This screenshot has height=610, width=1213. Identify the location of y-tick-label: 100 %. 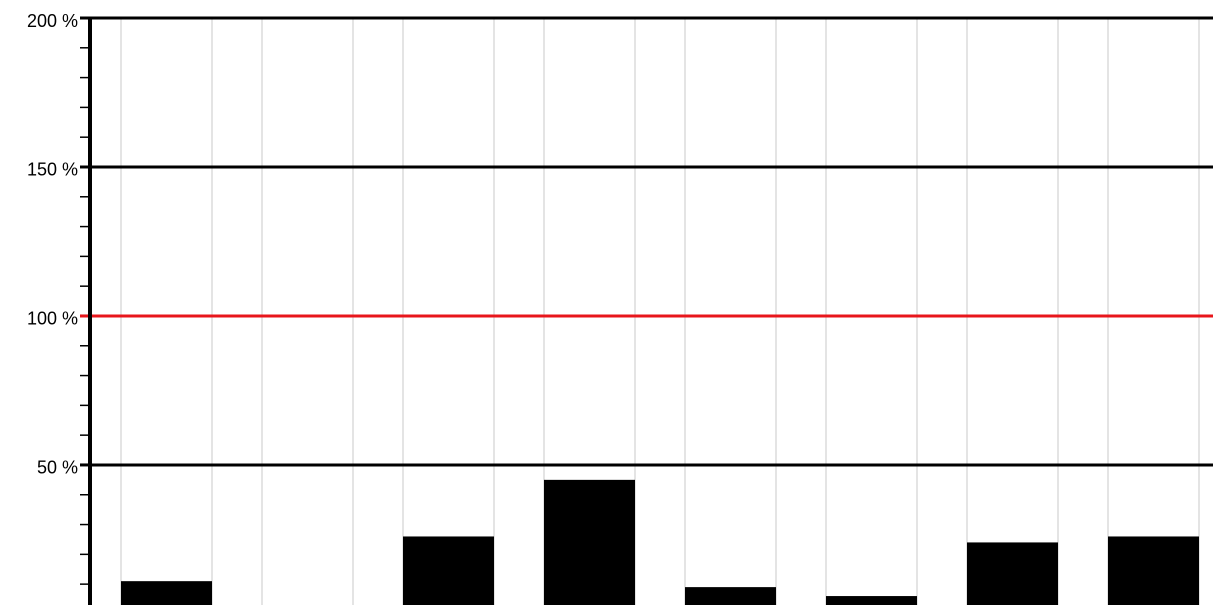
(52, 319).